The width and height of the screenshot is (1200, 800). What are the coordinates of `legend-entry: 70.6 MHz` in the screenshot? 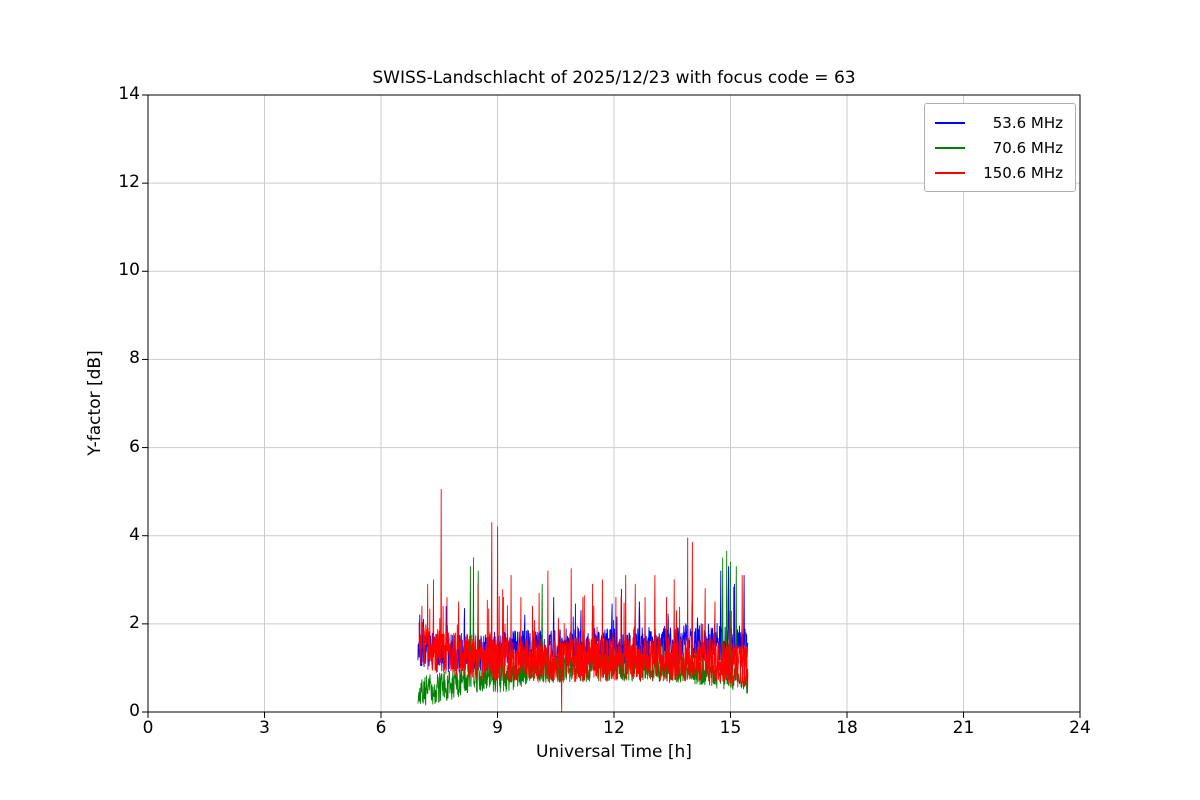 It's located at (999, 147).